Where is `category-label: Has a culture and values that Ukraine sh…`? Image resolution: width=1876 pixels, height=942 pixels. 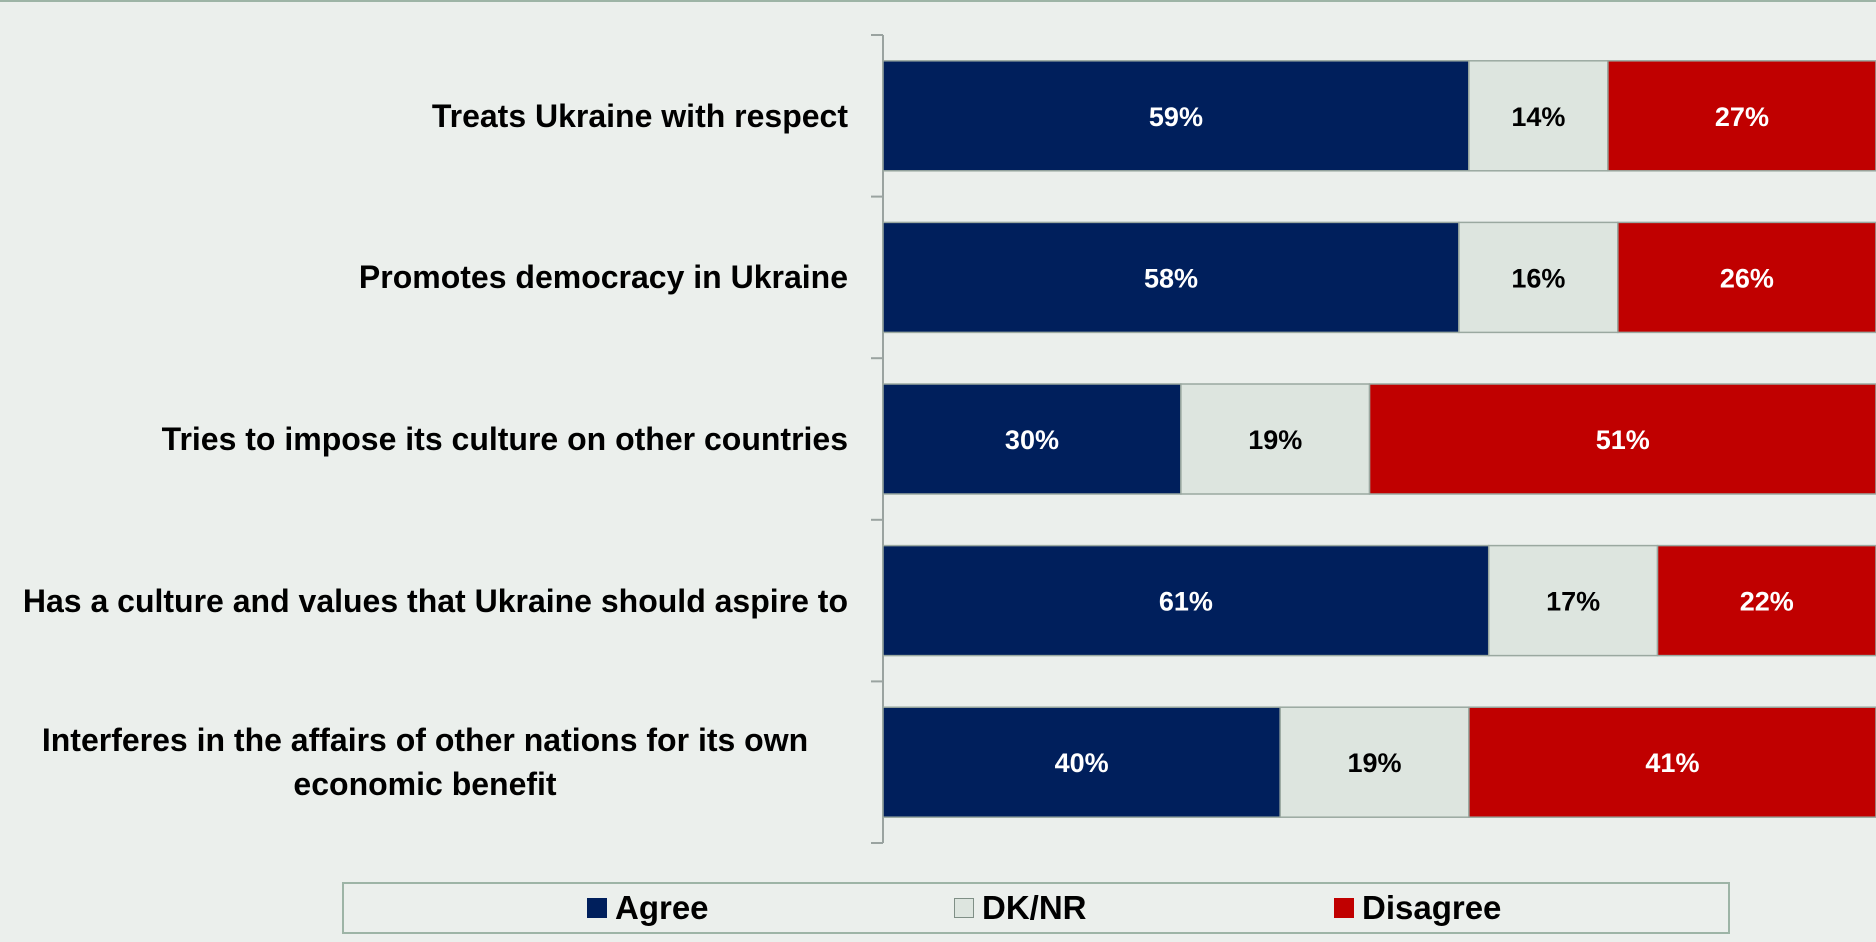 category-label: Has a culture and values that Ukraine sh… is located at coordinates (435, 600).